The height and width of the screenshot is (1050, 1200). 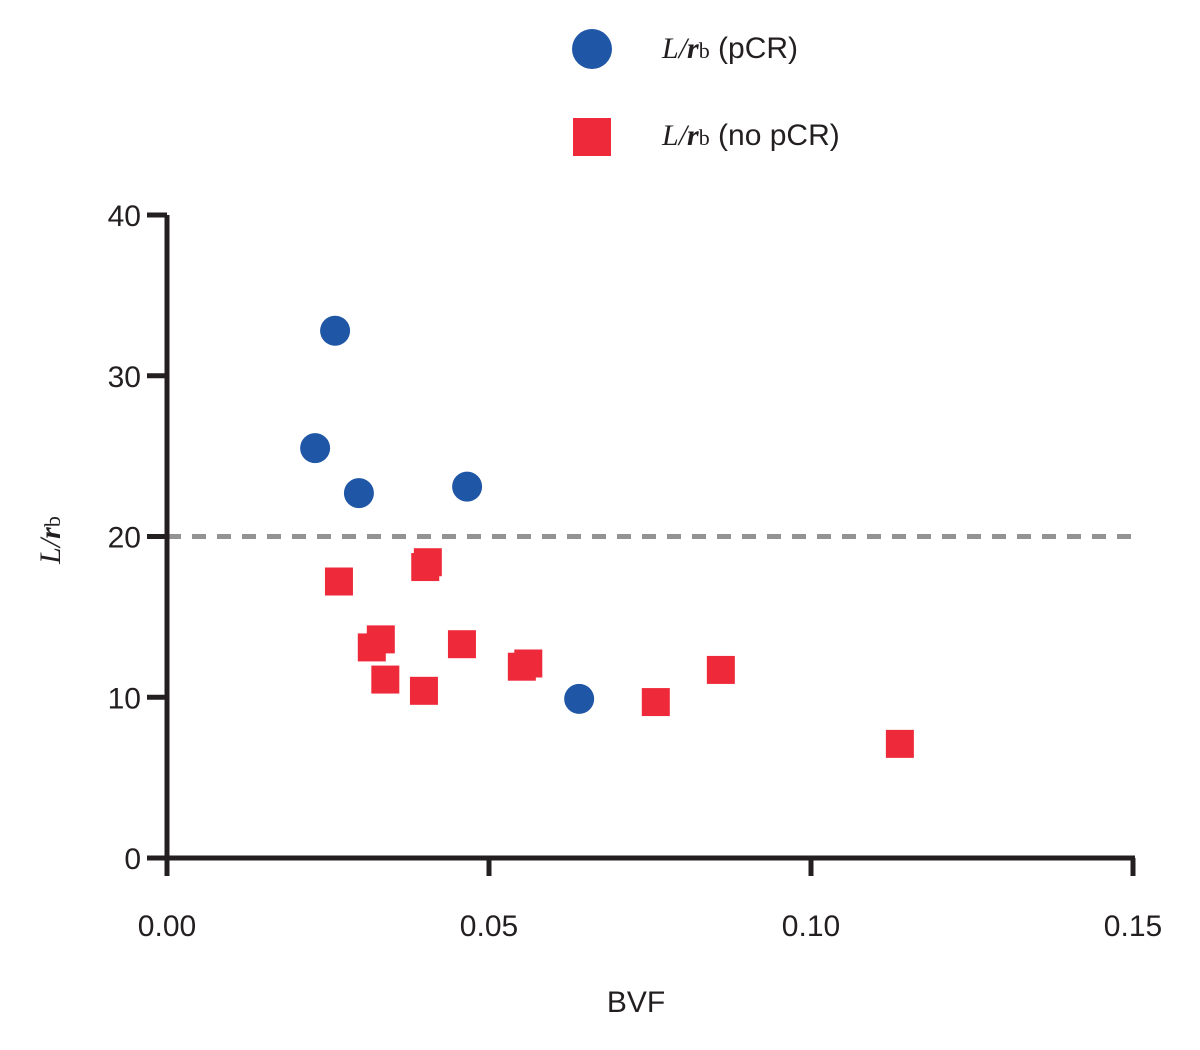 What do you see at coordinates (124, 377) in the screenshot?
I see `y-tick-label: 30` at bounding box center [124, 377].